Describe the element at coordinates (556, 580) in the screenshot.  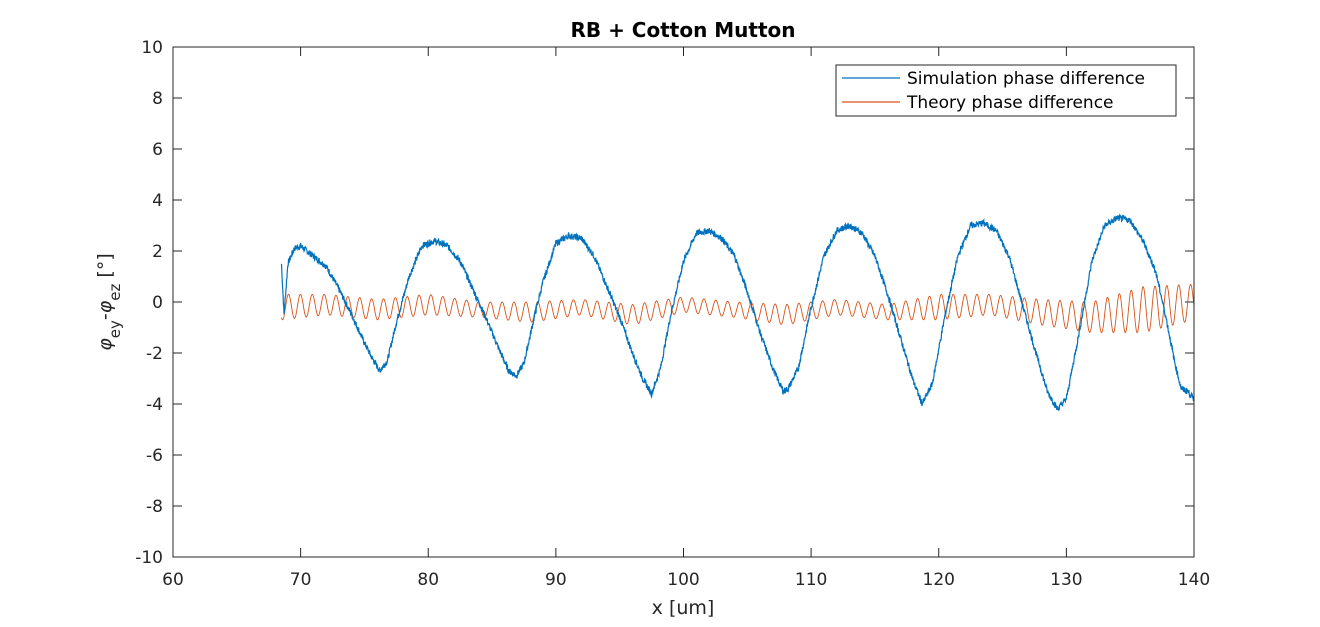
I see `x-tick-label: 90` at that location.